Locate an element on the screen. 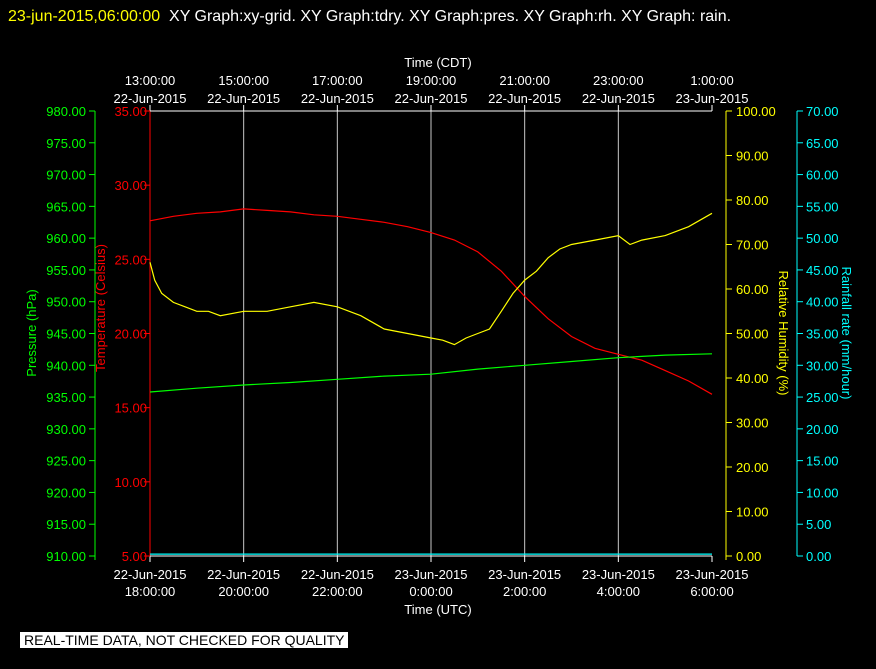 The width and height of the screenshot is (876, 669). humidity-axis-title: Relative Humidity (%) is located at coordinates (783, 333).